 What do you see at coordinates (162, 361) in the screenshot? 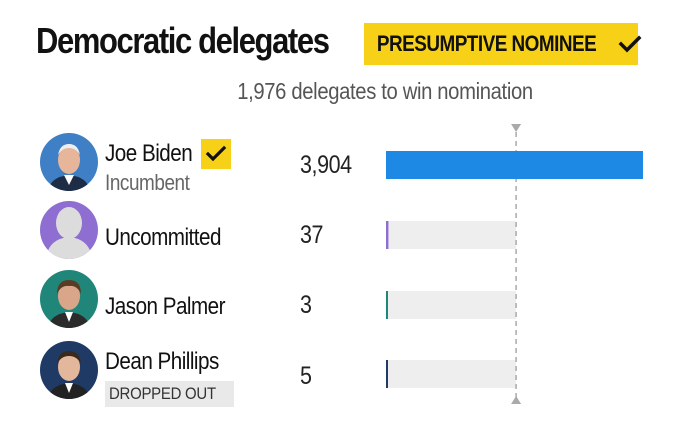
I see `candidate-name-phillips: Dean Phillips` at bounding box center [162, 361].